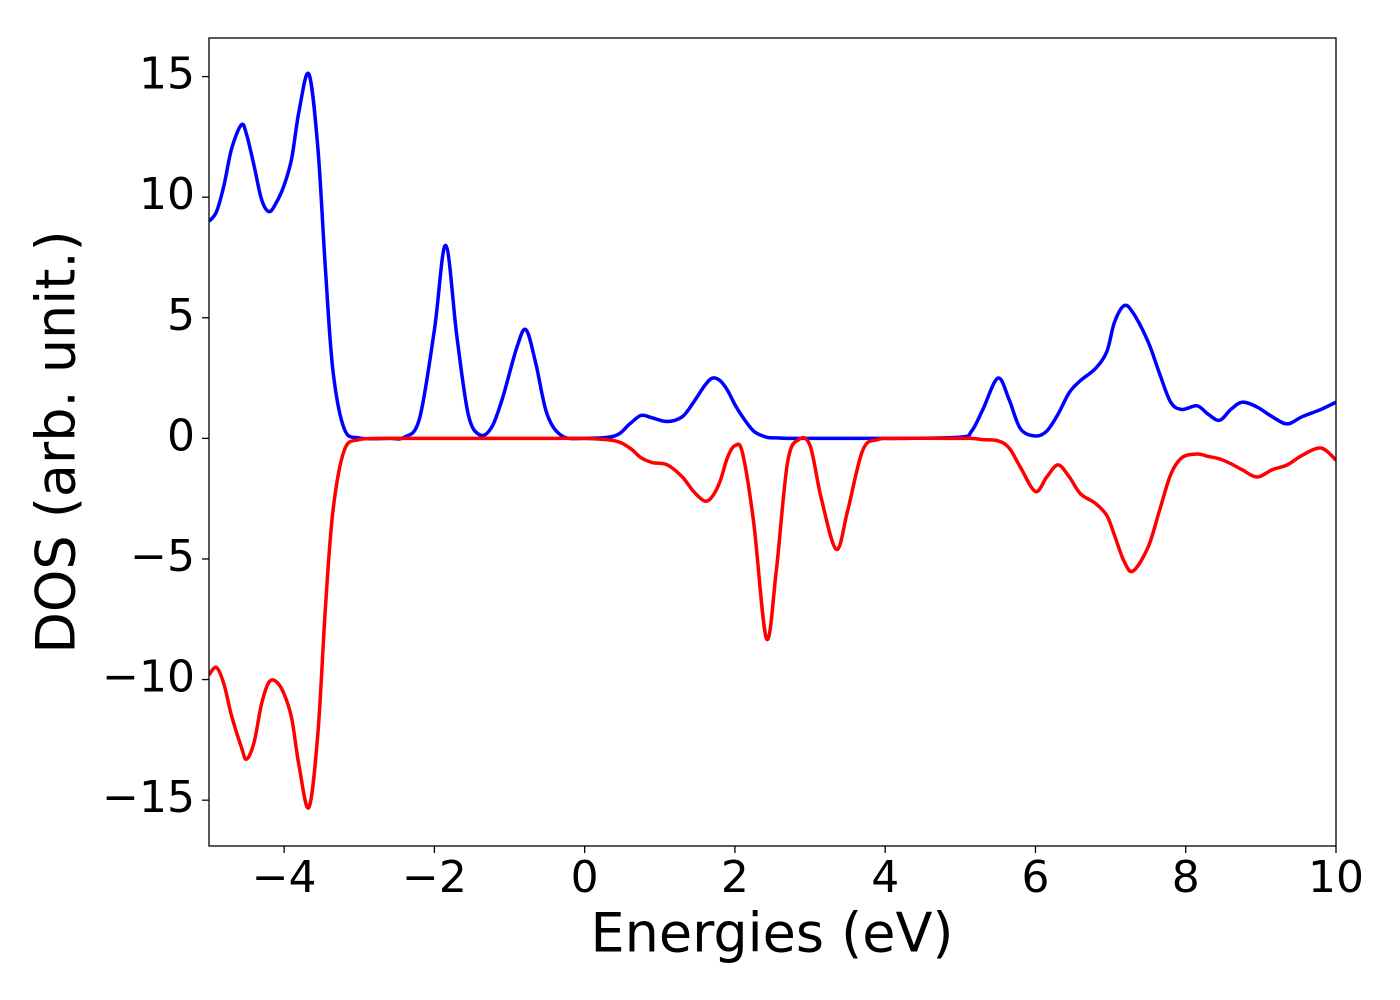 This screenshot has height=1000, width=1400. Describe the element at coordinates (56, 441) in the screenshot. I see `y-axis-label: DOS (arb. unit.)` at that location.